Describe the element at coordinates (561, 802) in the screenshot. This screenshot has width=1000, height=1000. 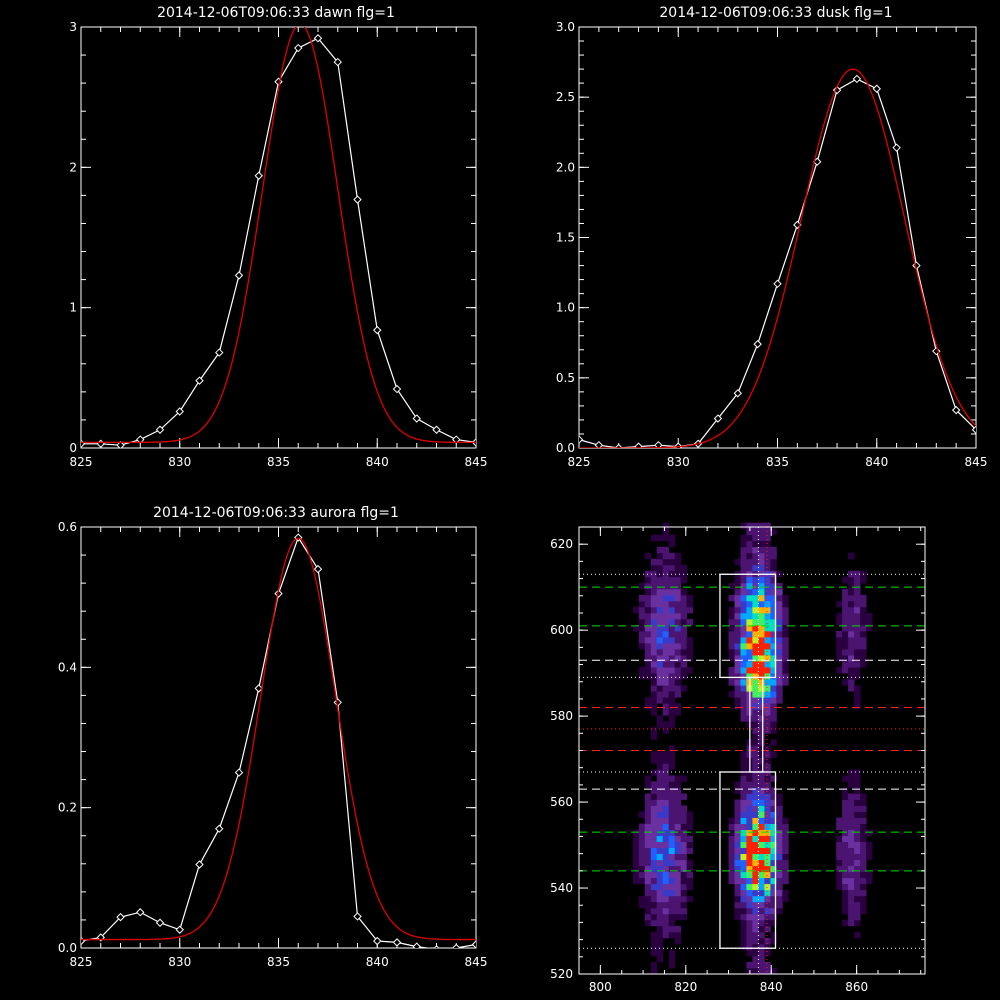
I see `y-tick-label: 560` at that location.